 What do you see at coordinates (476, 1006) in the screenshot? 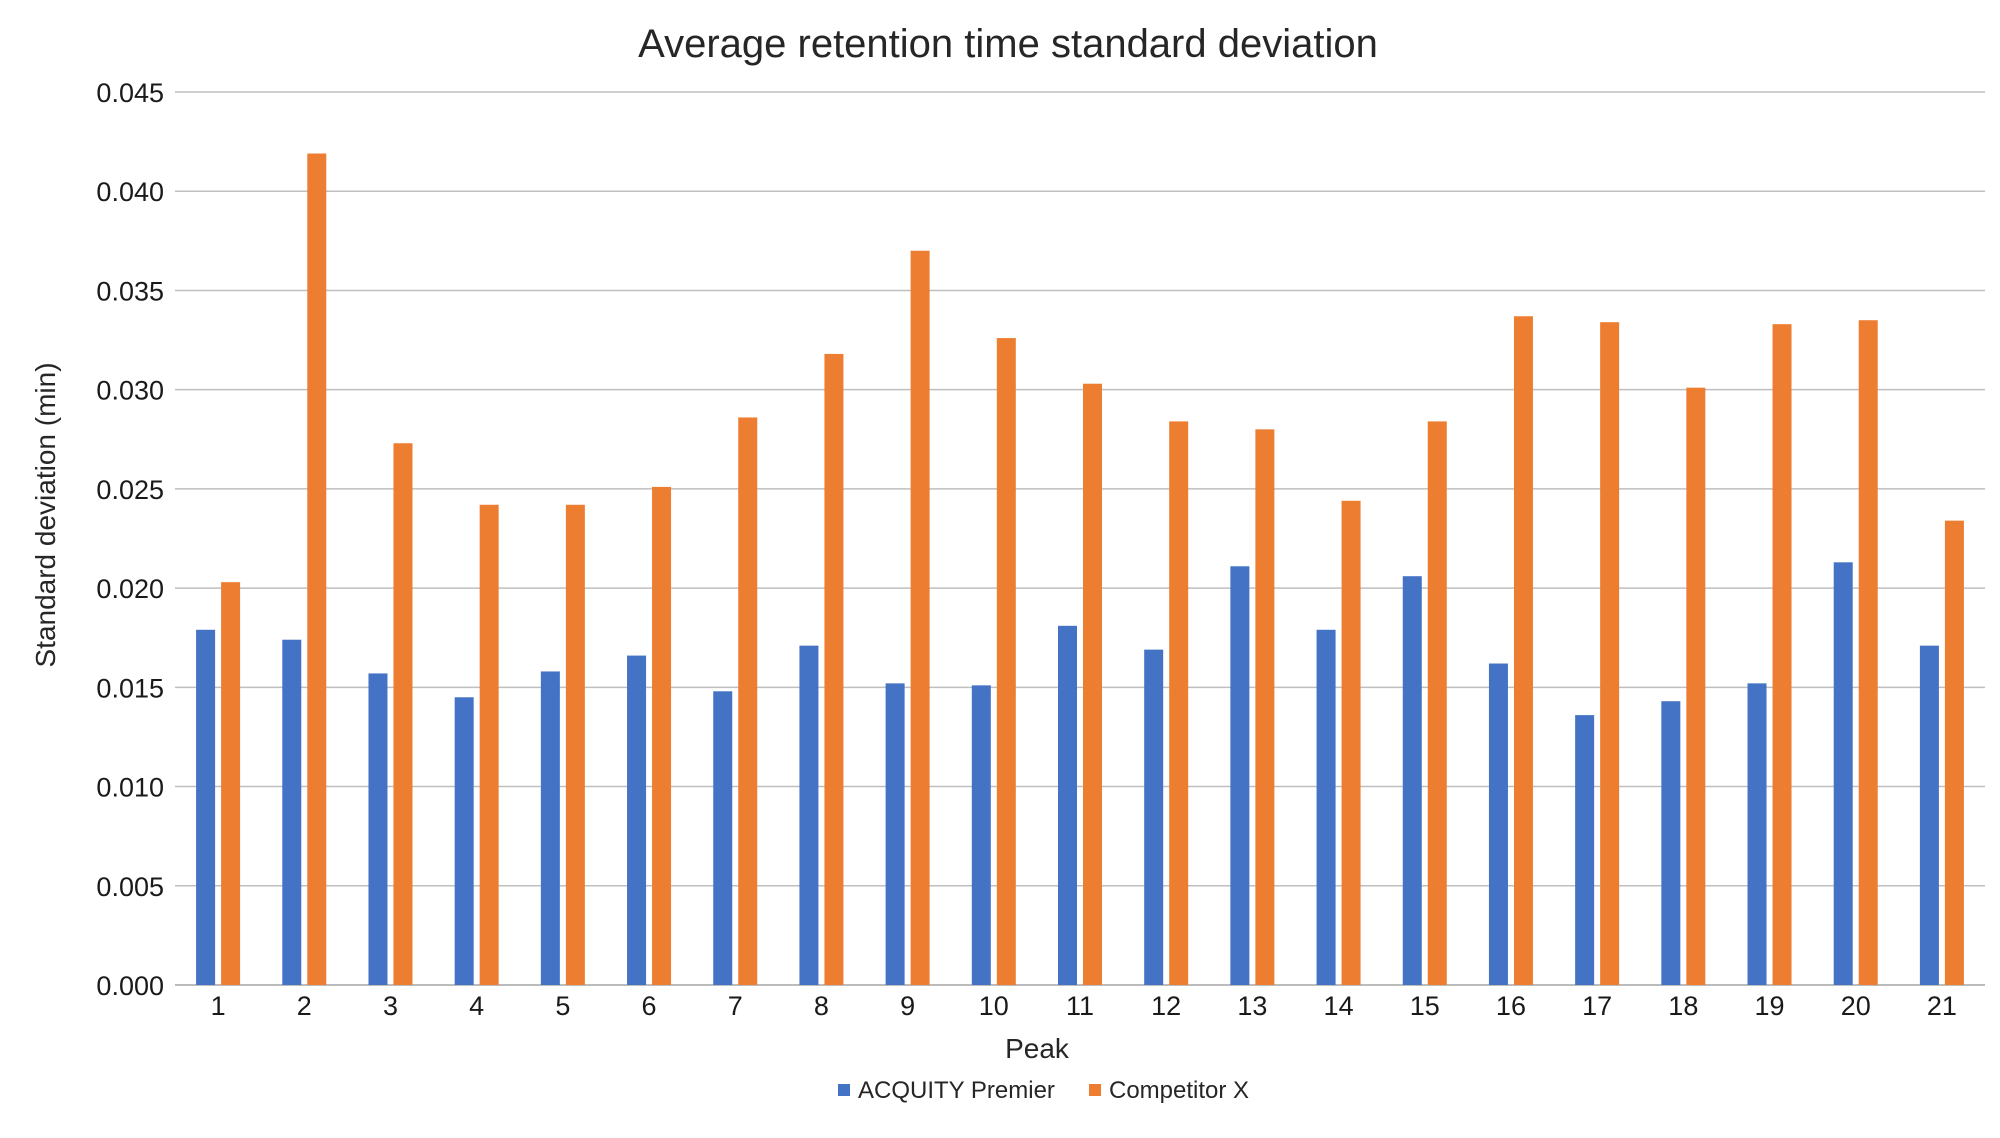
I see `x-tick-label: 4` at bounding box center [476, 1006].